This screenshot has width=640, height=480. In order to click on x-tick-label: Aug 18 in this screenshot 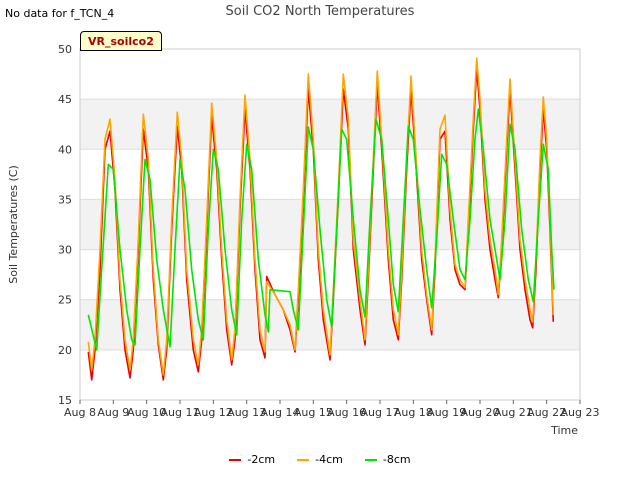, I will do `click(413, 412)`.